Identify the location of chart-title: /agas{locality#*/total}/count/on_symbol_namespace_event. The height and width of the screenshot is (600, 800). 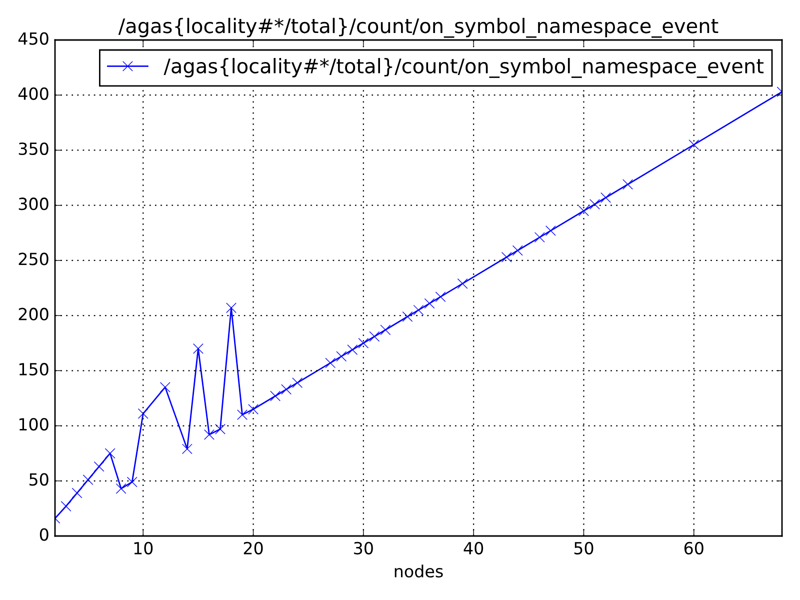
(418, 28).